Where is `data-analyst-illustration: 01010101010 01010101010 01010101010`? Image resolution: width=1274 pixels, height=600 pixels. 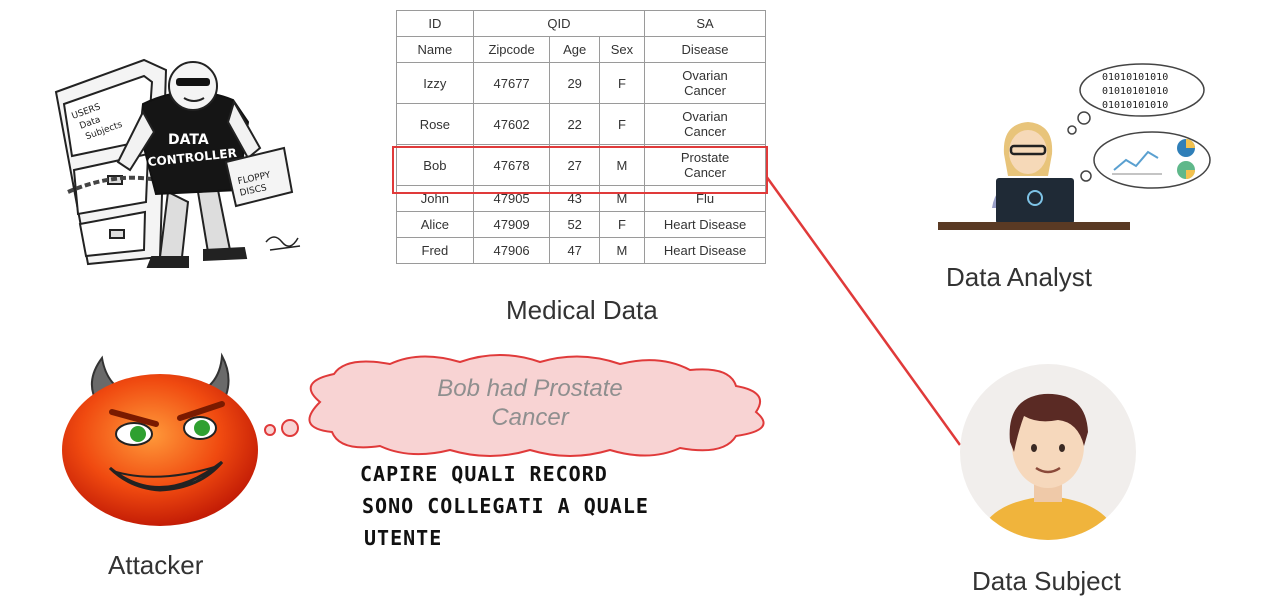
data-analyst-illustration: 01010101010 01010101010 01010101010 is located at coordinates (1074, 146).